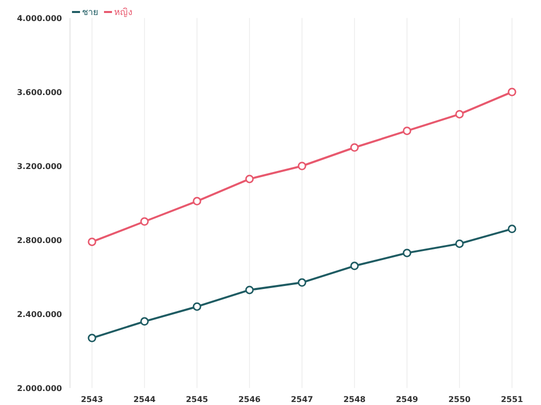 This screenshot has width=541, height=405. I want to click on x-tick-label: 2545, so click(197, 399).